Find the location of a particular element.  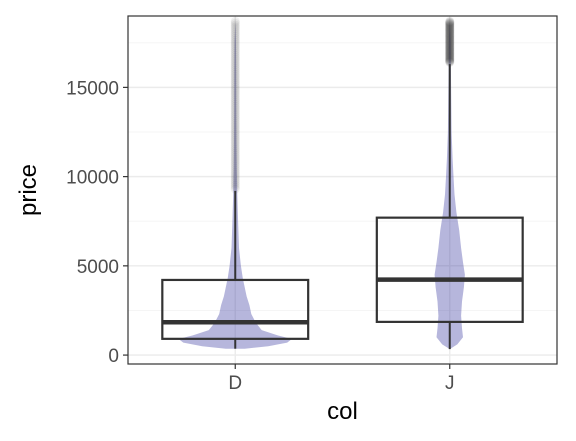

y-tick-label: 15000 is located at coordinates (92, 88).